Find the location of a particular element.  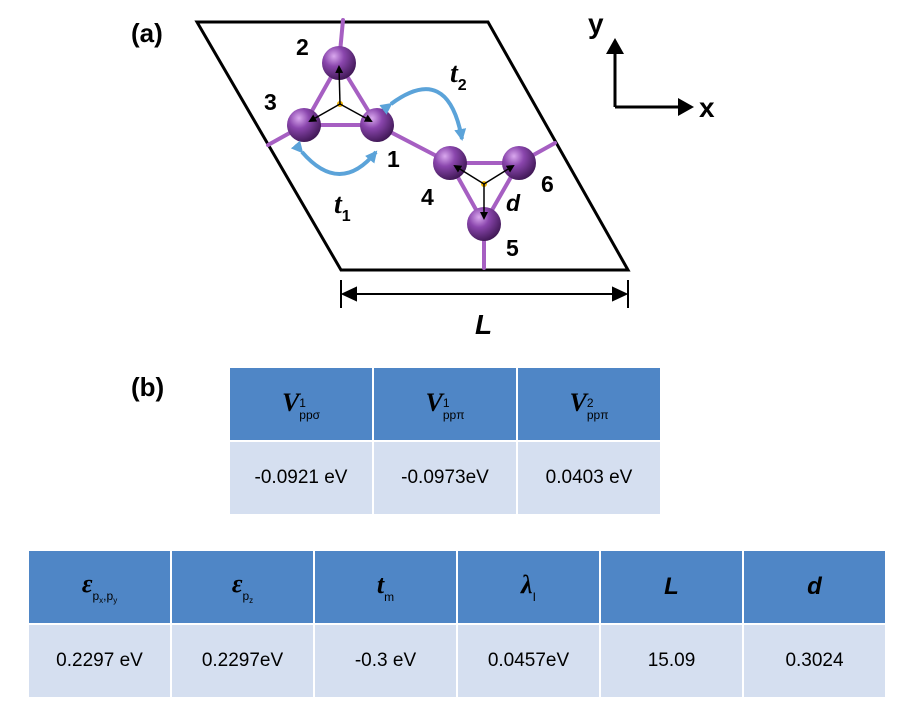

axes is located at coordinates (647, 79).